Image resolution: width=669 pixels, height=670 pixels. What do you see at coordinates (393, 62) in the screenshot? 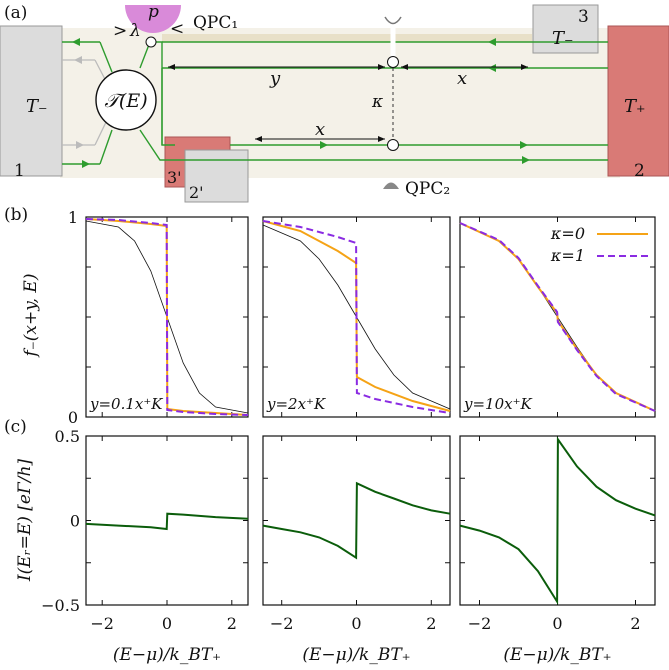
I see `node-top` at bounding box center [393, 62].